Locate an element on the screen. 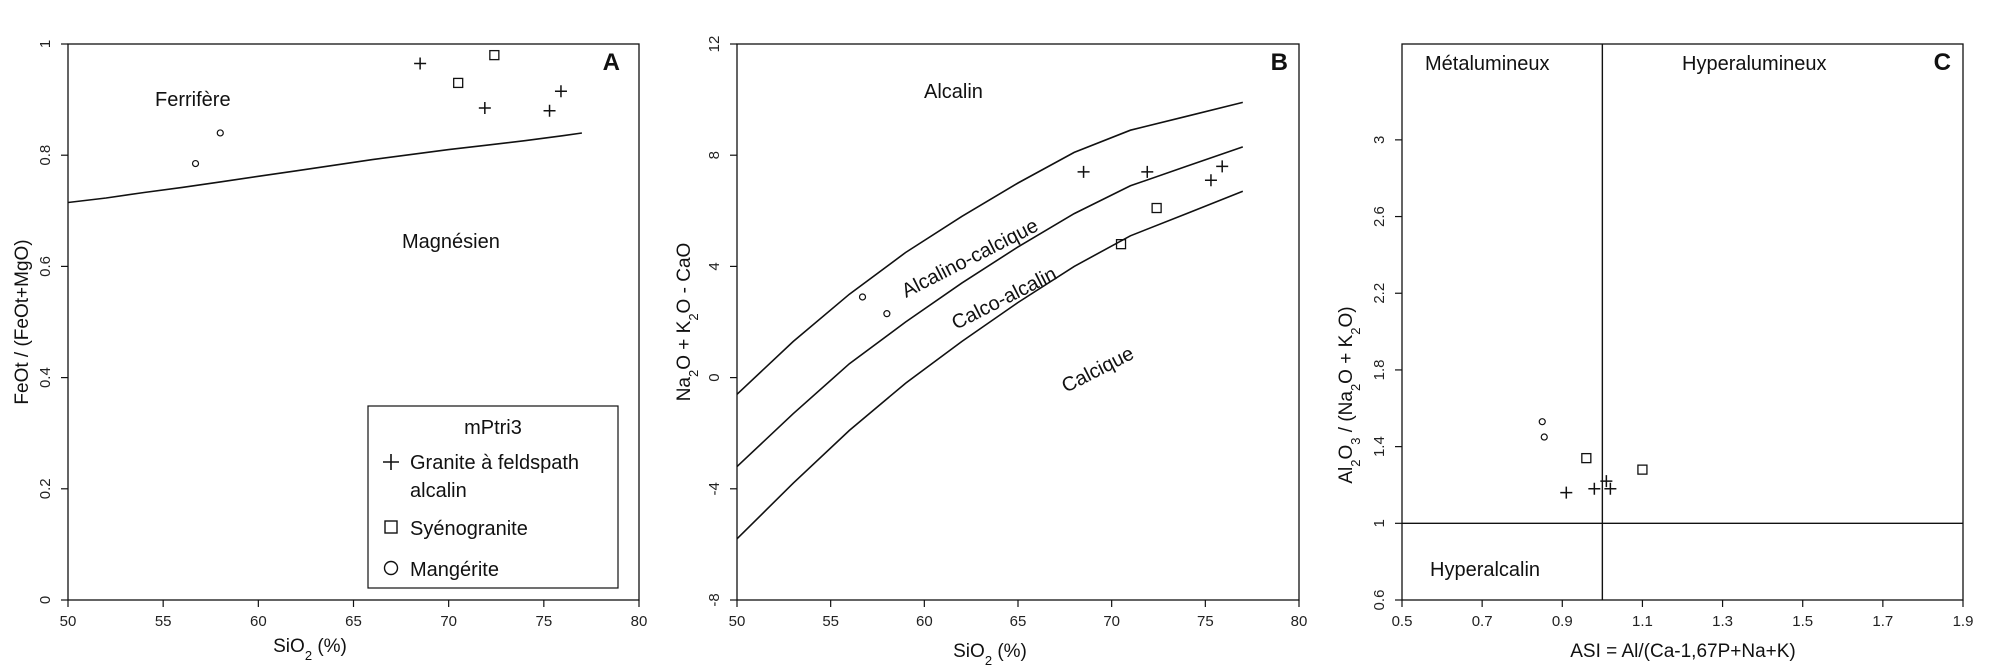 This screenshot has height=667, width=1999. panel-a-y-tick-label: 0.6 is located at coordinates (45, 266).